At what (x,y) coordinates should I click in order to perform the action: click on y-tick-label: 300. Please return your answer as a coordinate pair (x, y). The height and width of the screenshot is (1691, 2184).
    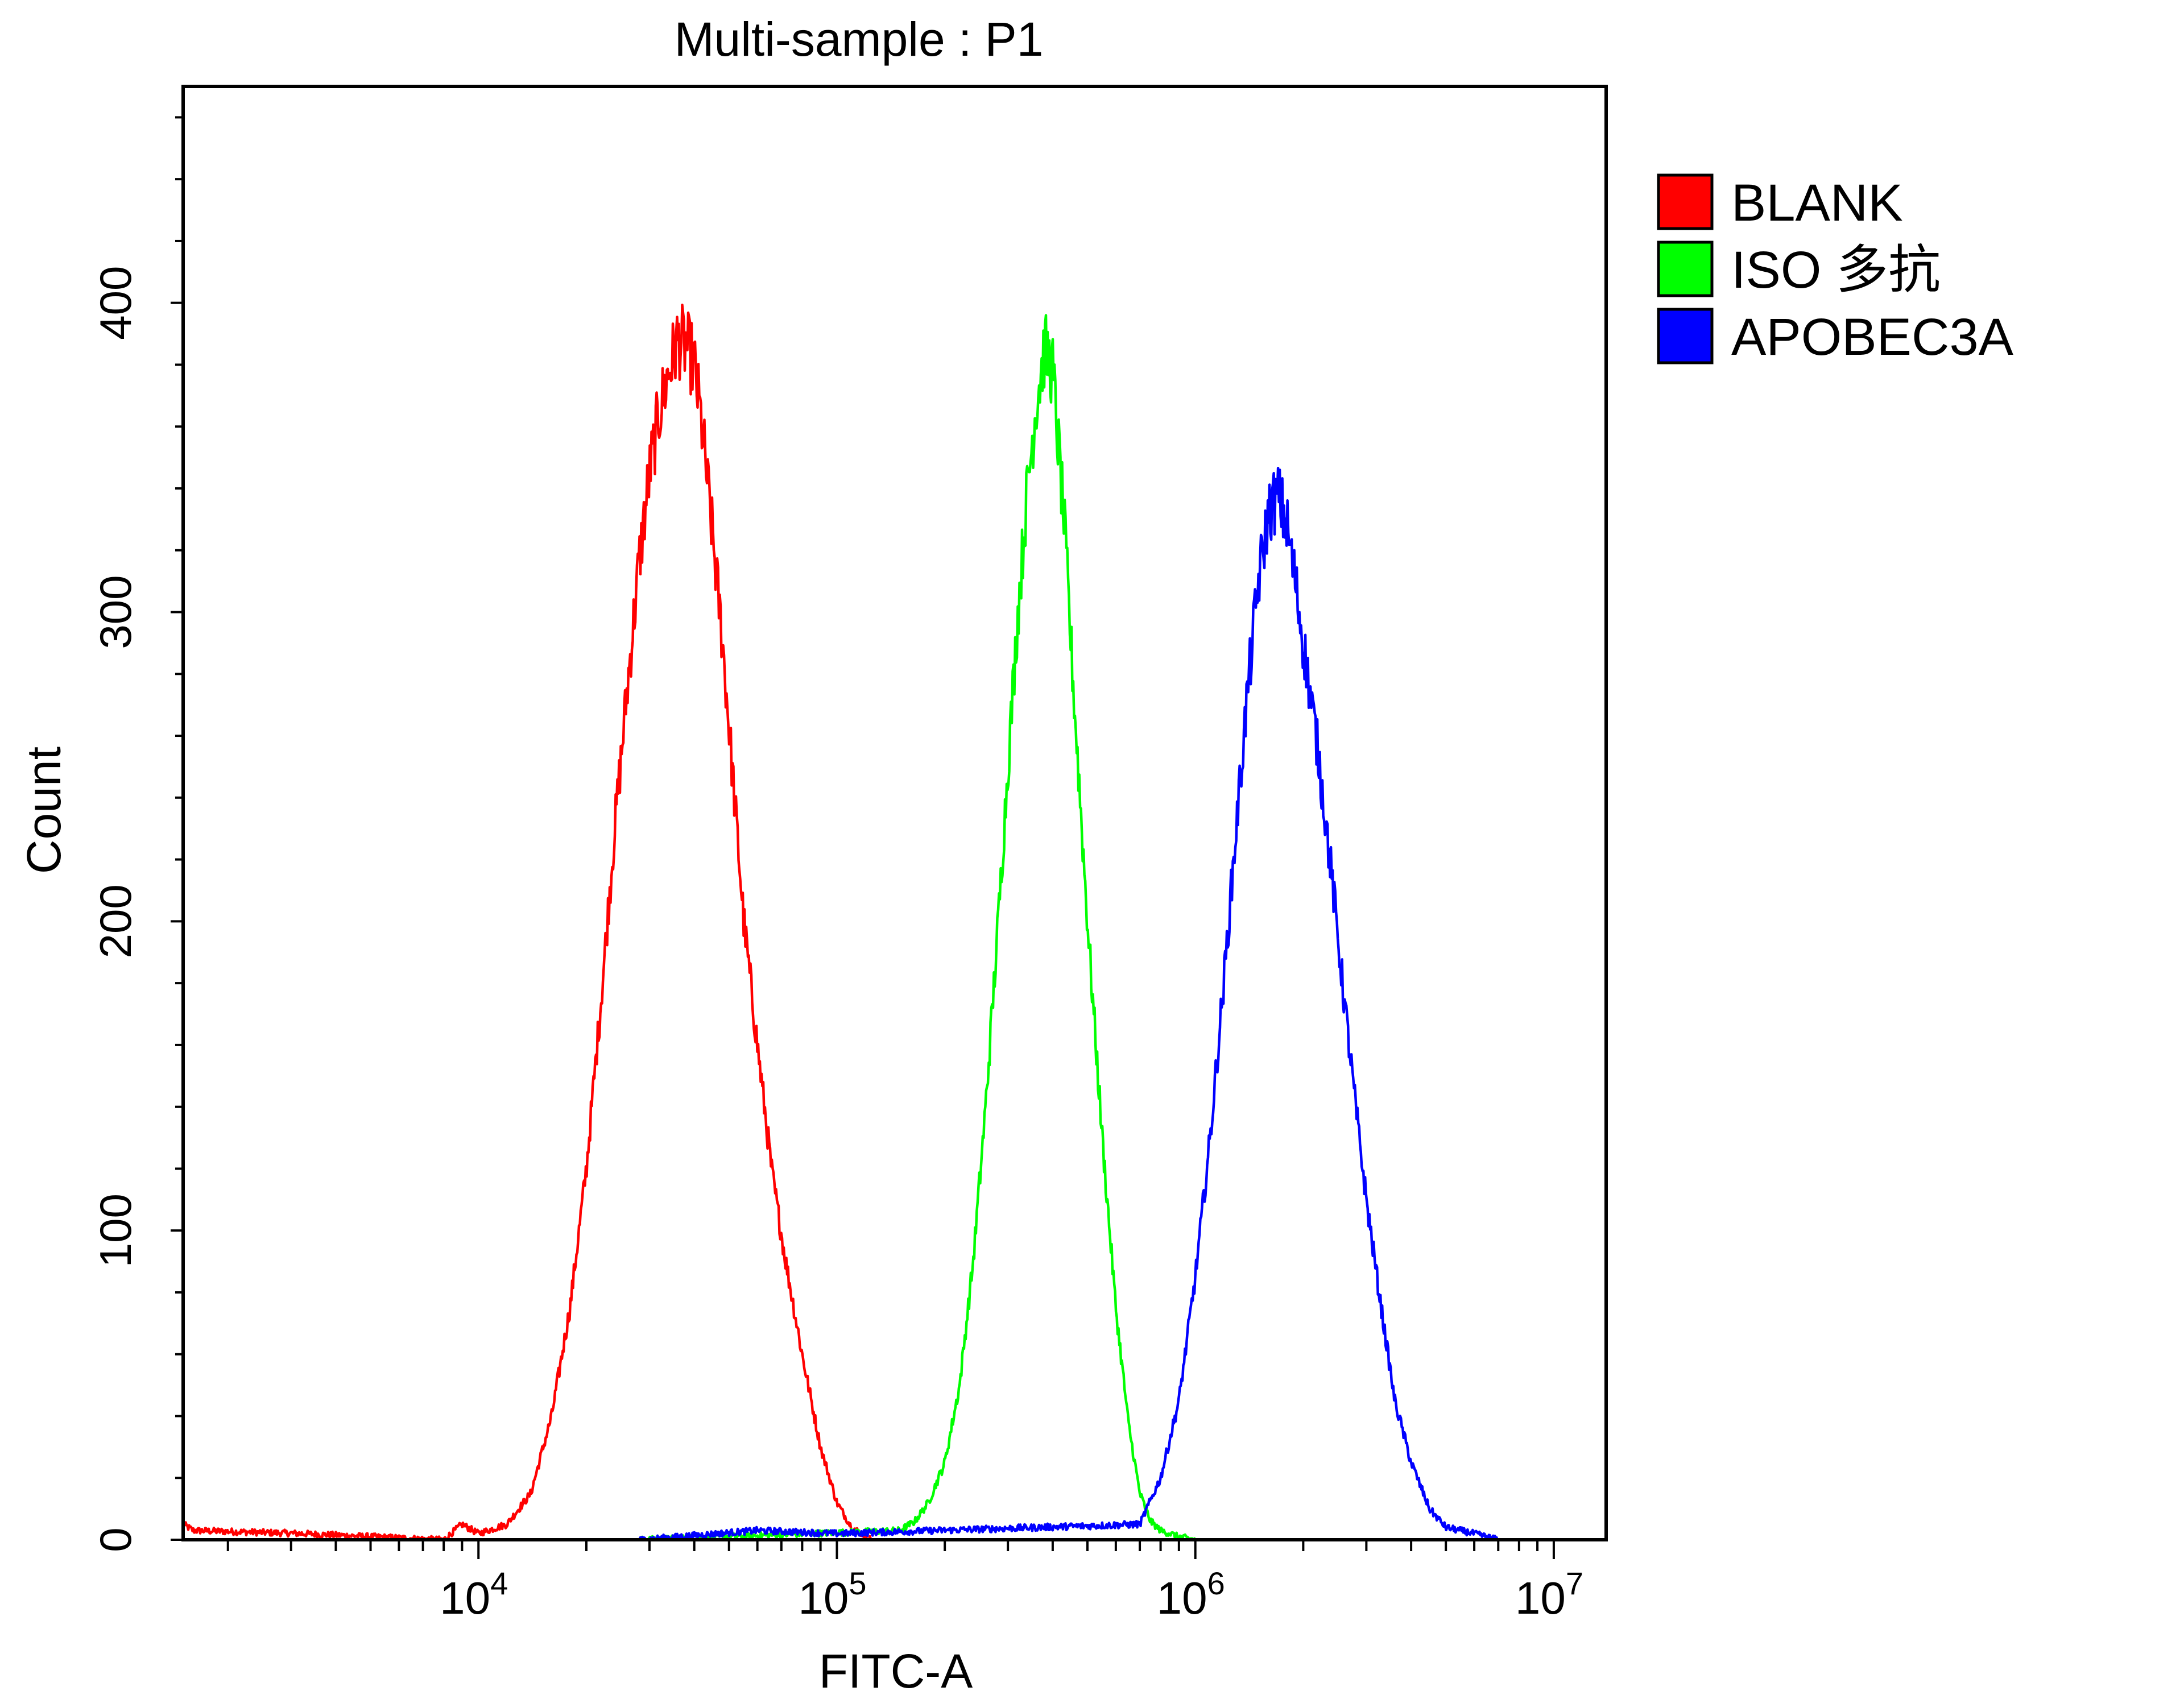
    Looking at the image, I should click on (115, 612).